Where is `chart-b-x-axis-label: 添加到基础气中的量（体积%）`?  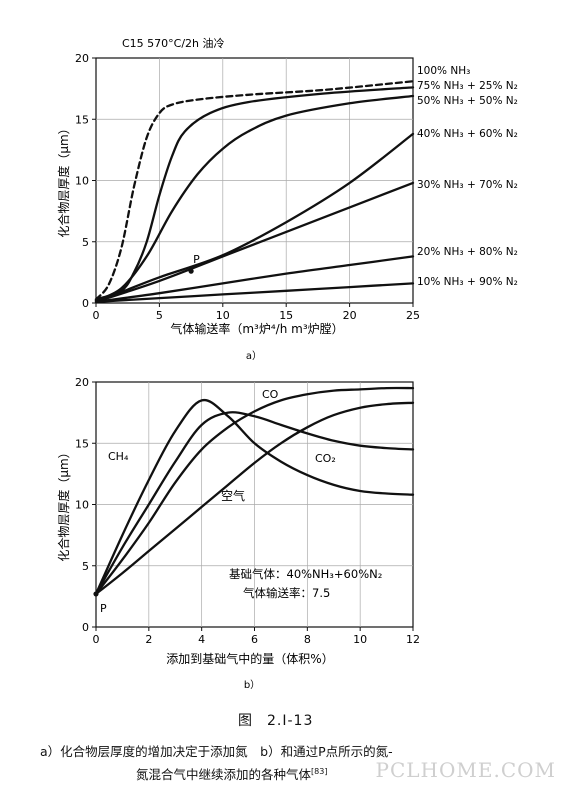
chart-b-x-axis-label: 添加到基础气中的量（体积%） is located at coordinates (249, 658).